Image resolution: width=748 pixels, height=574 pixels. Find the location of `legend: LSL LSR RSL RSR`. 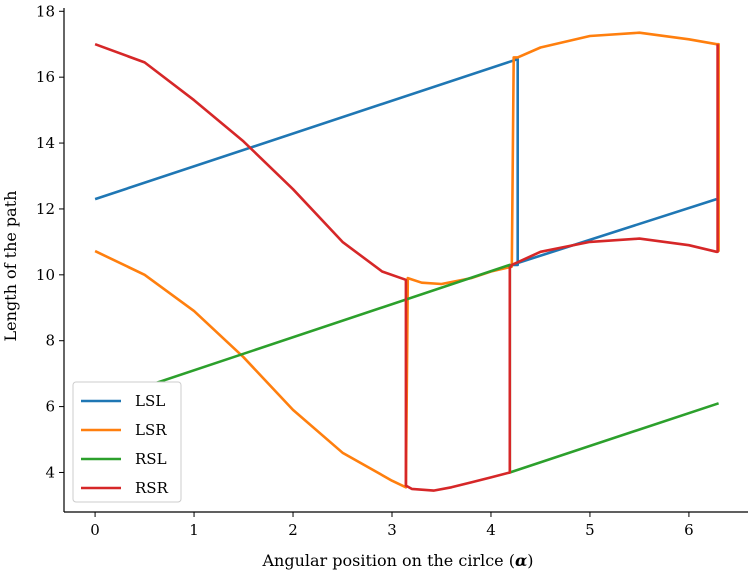

legend: LSL LSR RSL RSR is located at coordinates (127, 442).